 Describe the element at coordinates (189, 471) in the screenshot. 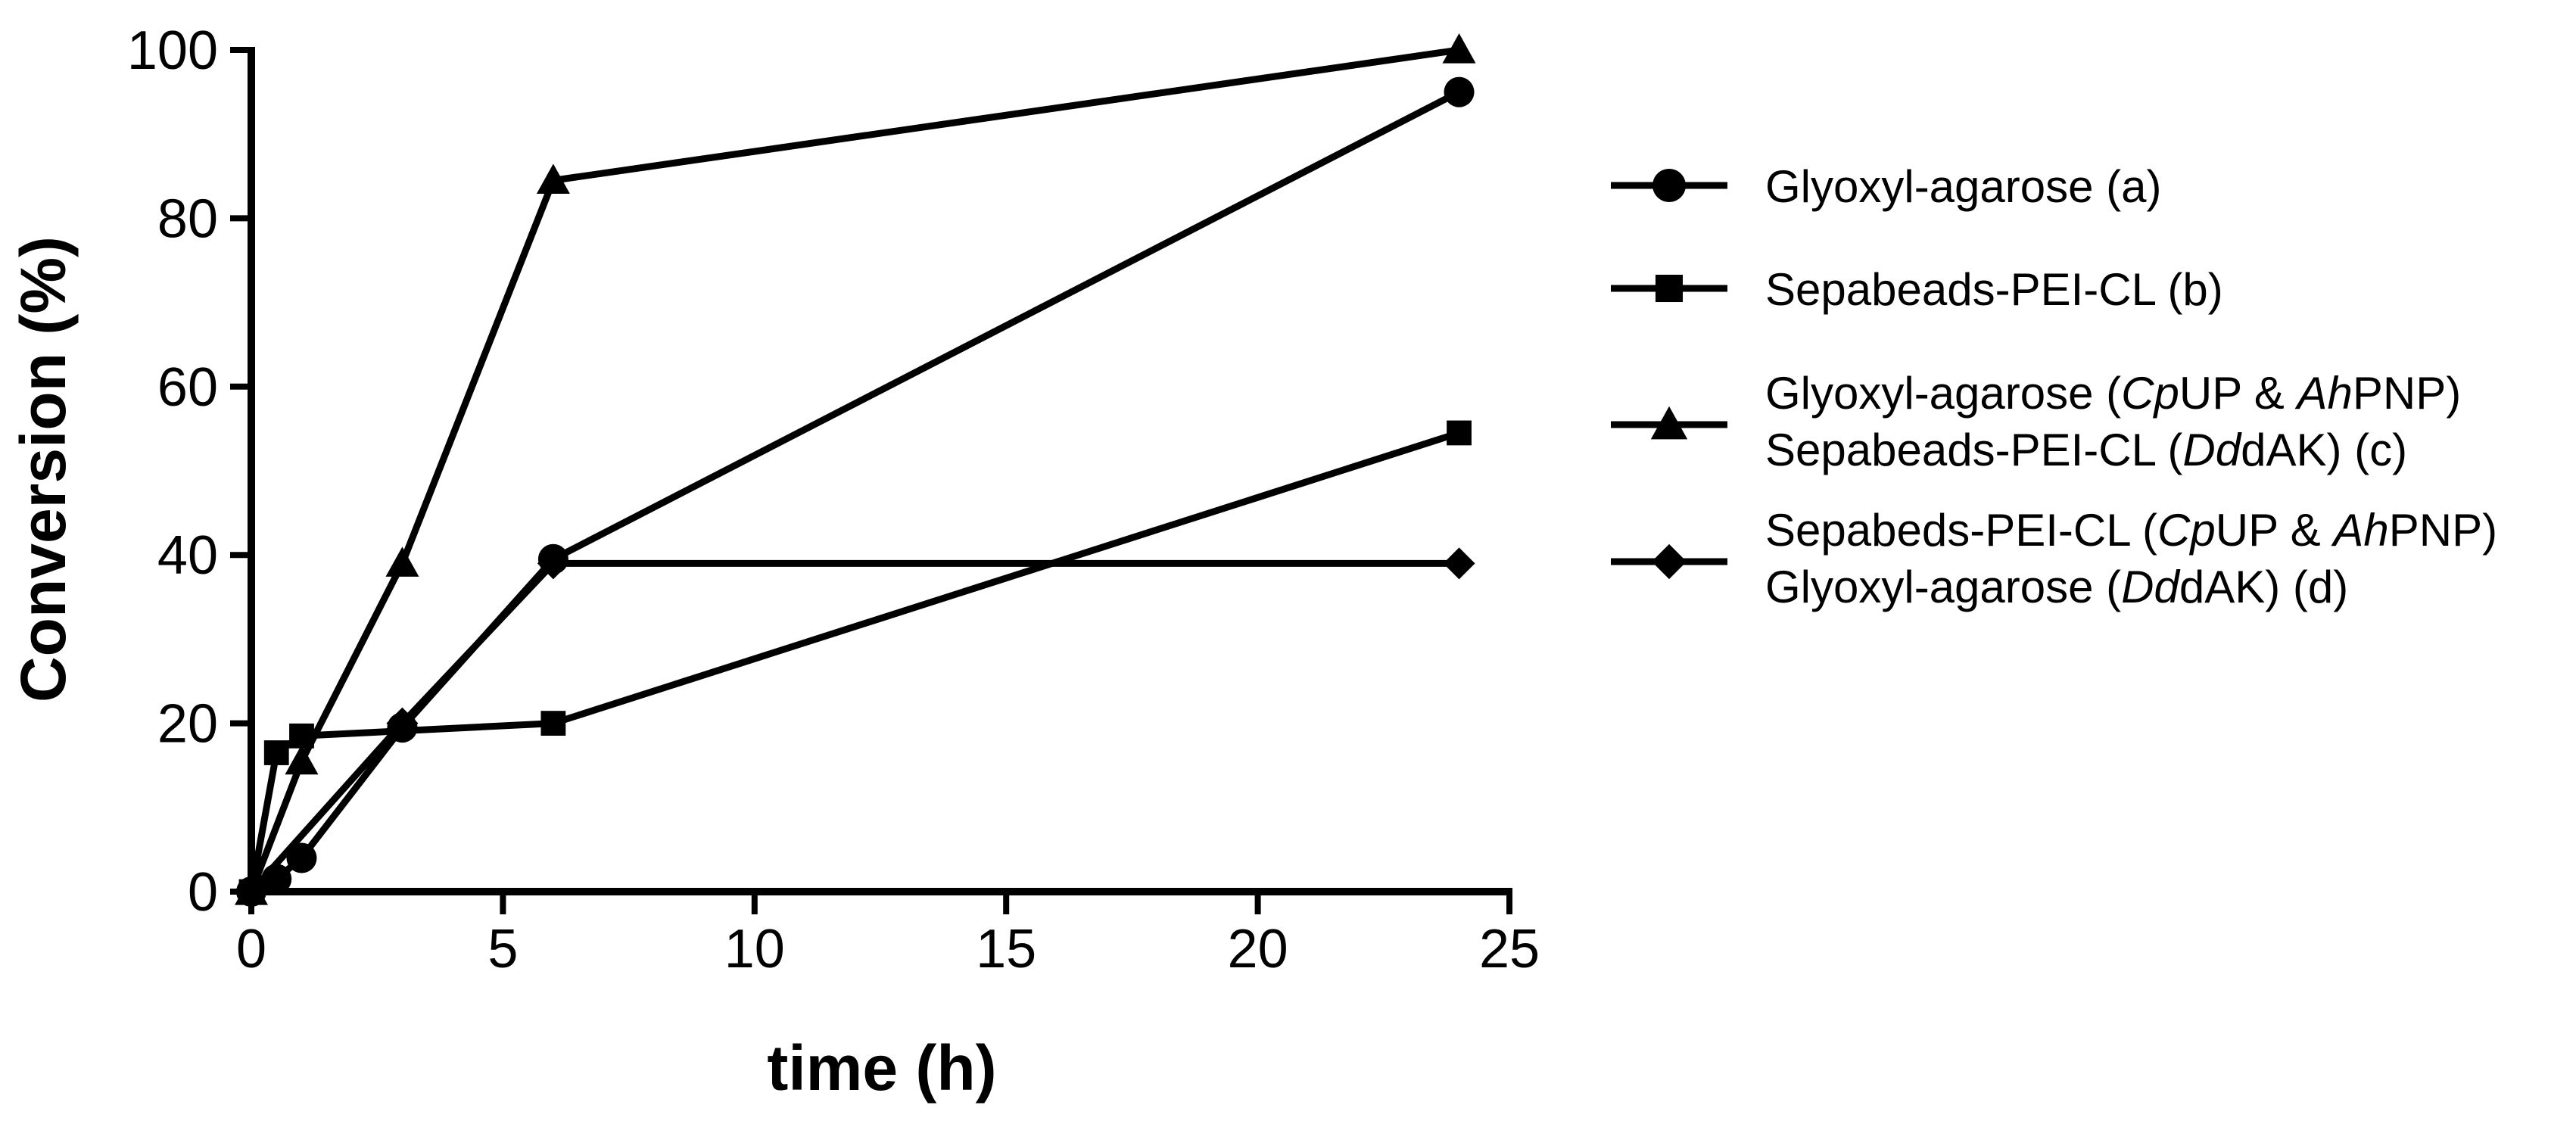

I see `y-ticks: 0 20 40 60 80 100` at that location.